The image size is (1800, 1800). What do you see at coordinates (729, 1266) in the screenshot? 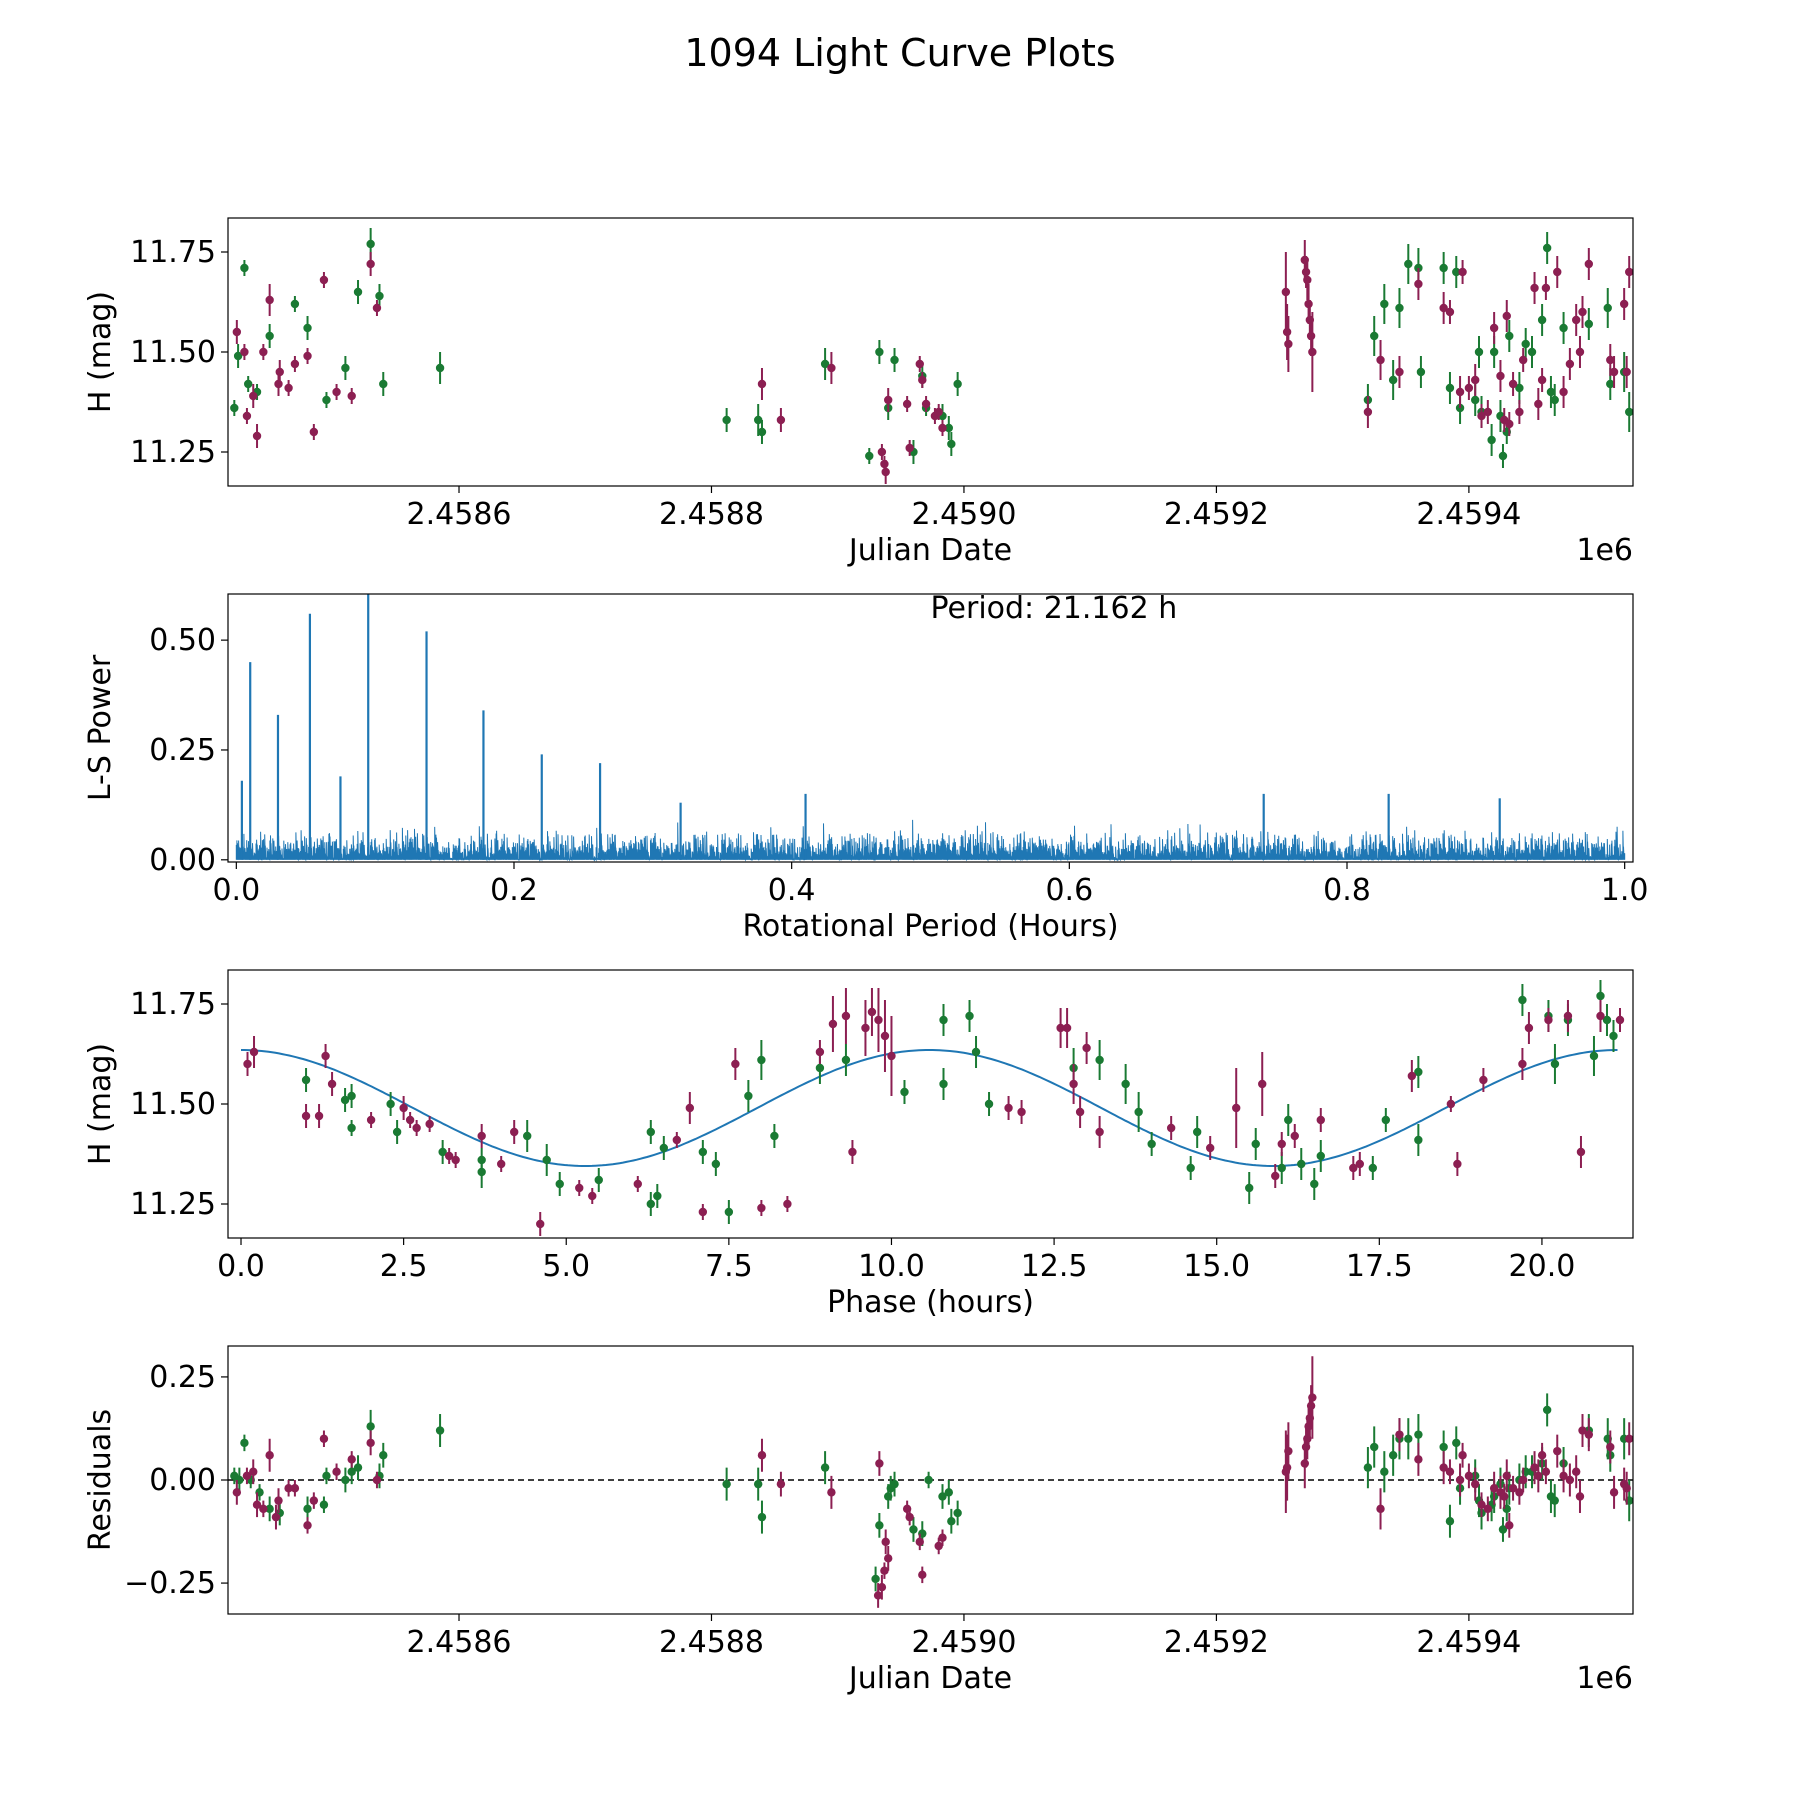
I see `x-tick-label: 7.5` at bounding box center [729, 1266].